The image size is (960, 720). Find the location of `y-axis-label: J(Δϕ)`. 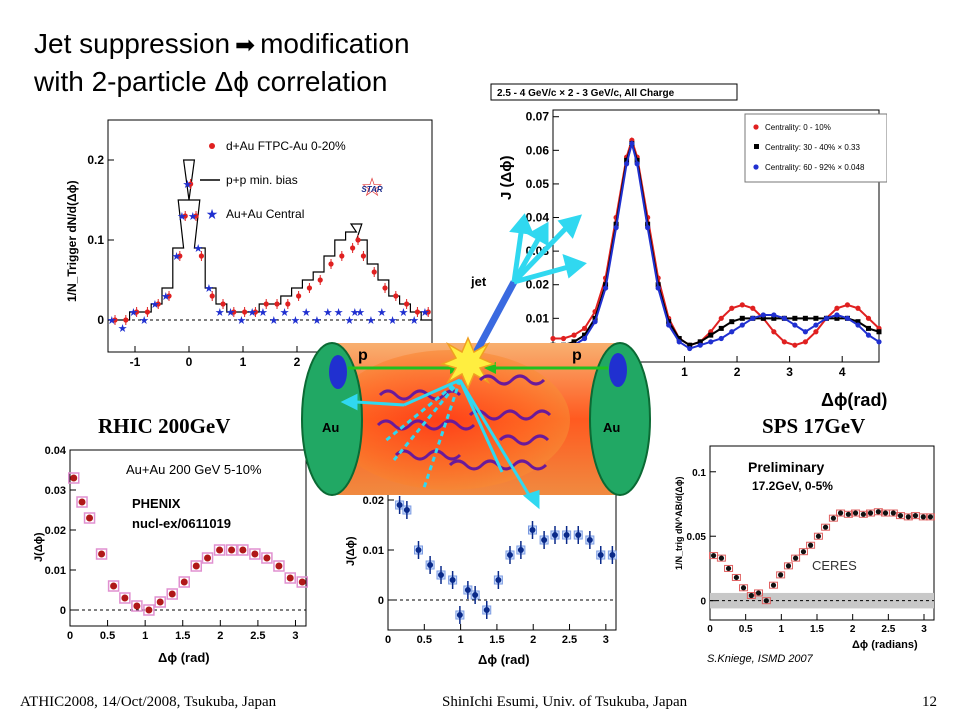

y-axis-label: J(Δϕ) is located at coordinates (39, 547).